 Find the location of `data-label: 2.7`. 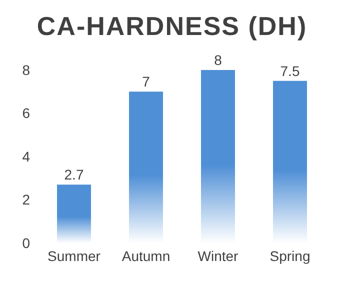

data-label: 2.7 is located at coordinates (74, 174).